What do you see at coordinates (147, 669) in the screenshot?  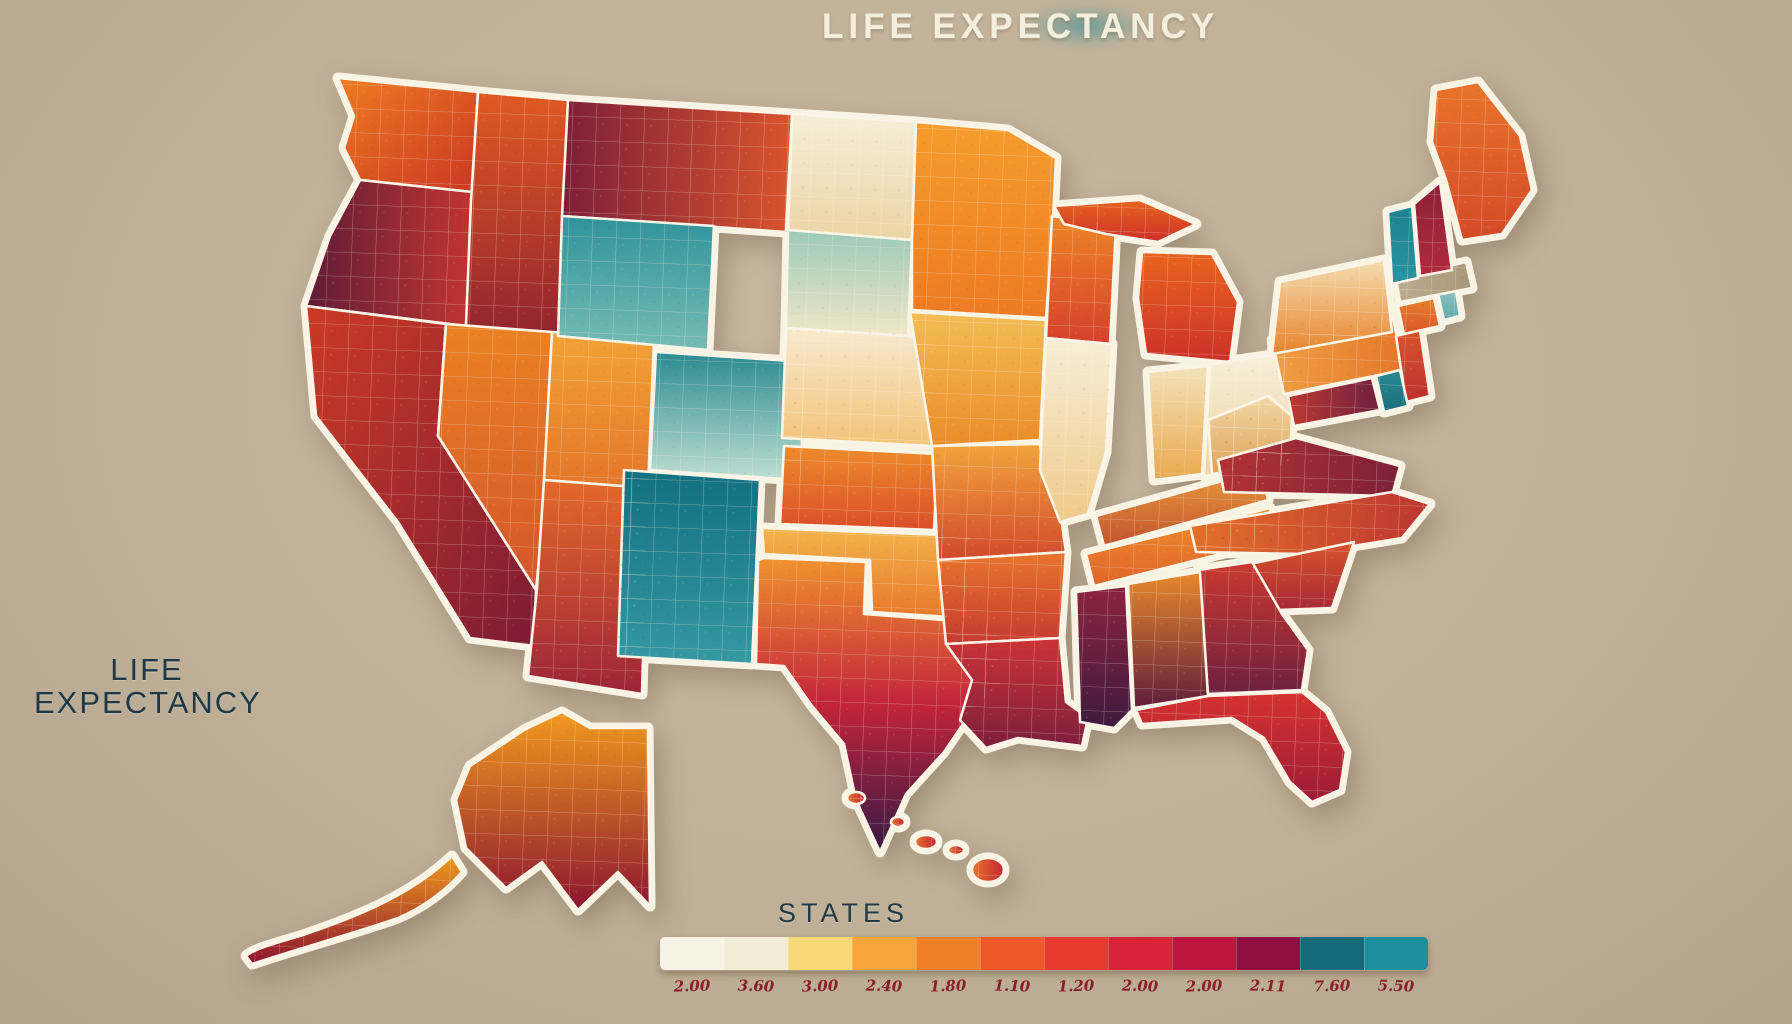 I see `side-label-line1: LIFE` at bounding box center [147, 669].